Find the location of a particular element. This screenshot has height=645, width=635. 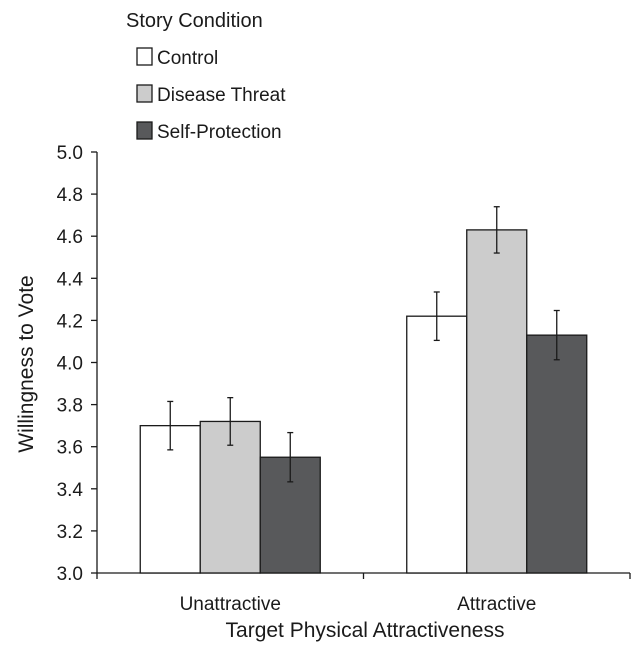

legend-label-1: Control is located at coordinates (187, 58).